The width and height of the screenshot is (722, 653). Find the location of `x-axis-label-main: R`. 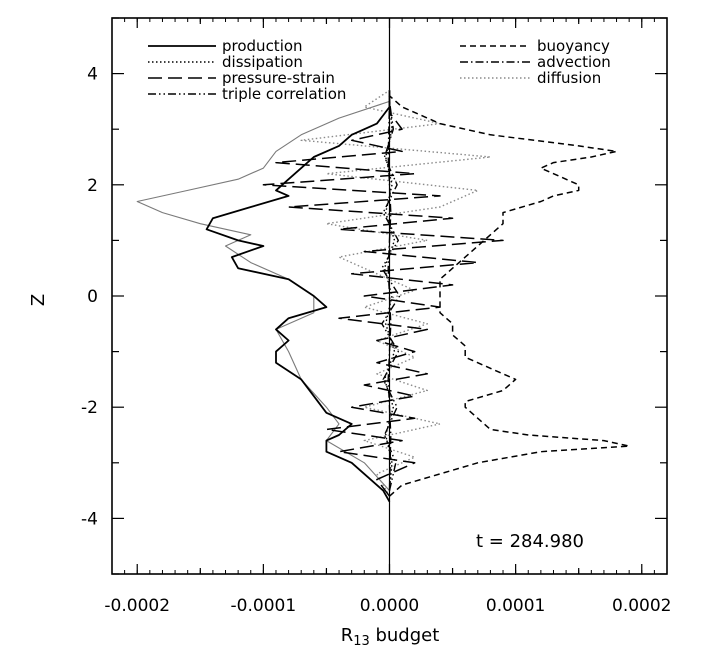

x-axis-label-main: R is located at coordinates (347, 635).